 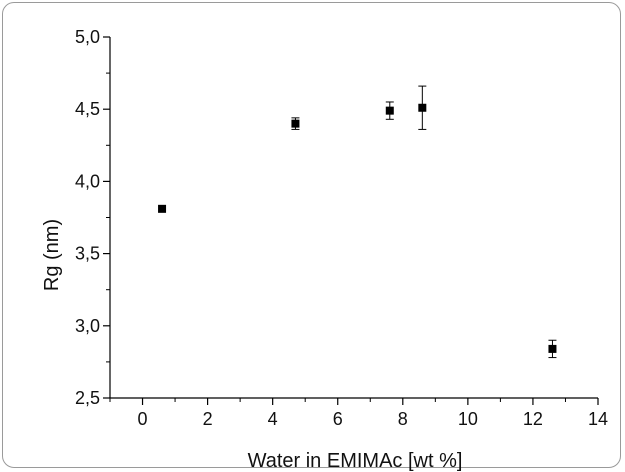 What do you see at coordinates (52, 255) in the screenshot?
I see `y-axis-label: Rg (nm)` at bounding box center [52, 255].